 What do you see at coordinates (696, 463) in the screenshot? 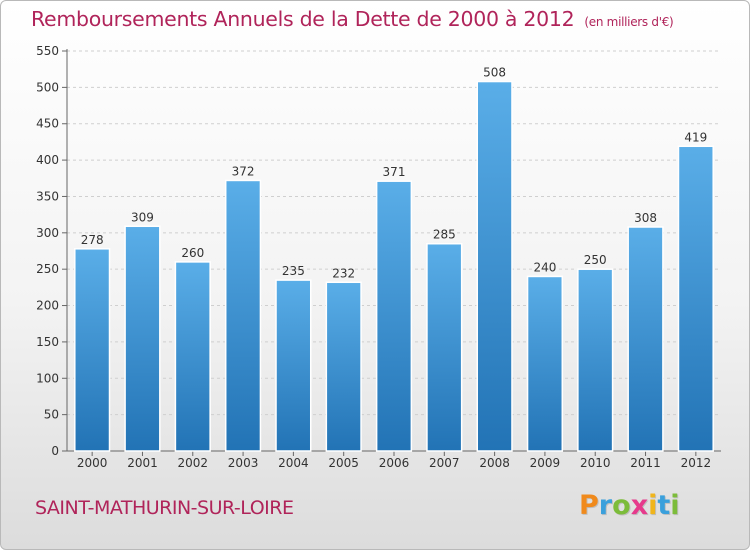
I see `x-tick-label: 2012` at bounding box center [696, 463].